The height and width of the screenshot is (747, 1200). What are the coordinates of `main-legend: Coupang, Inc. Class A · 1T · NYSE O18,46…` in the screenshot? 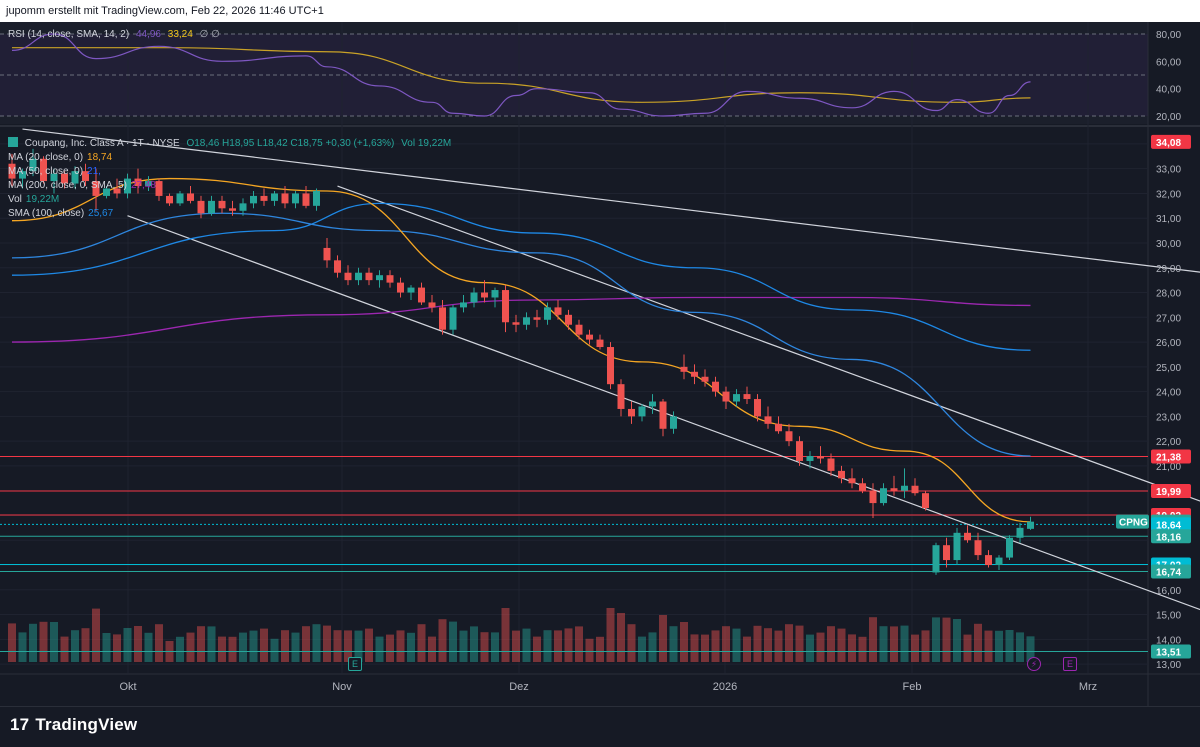 It's located at (229, 179).